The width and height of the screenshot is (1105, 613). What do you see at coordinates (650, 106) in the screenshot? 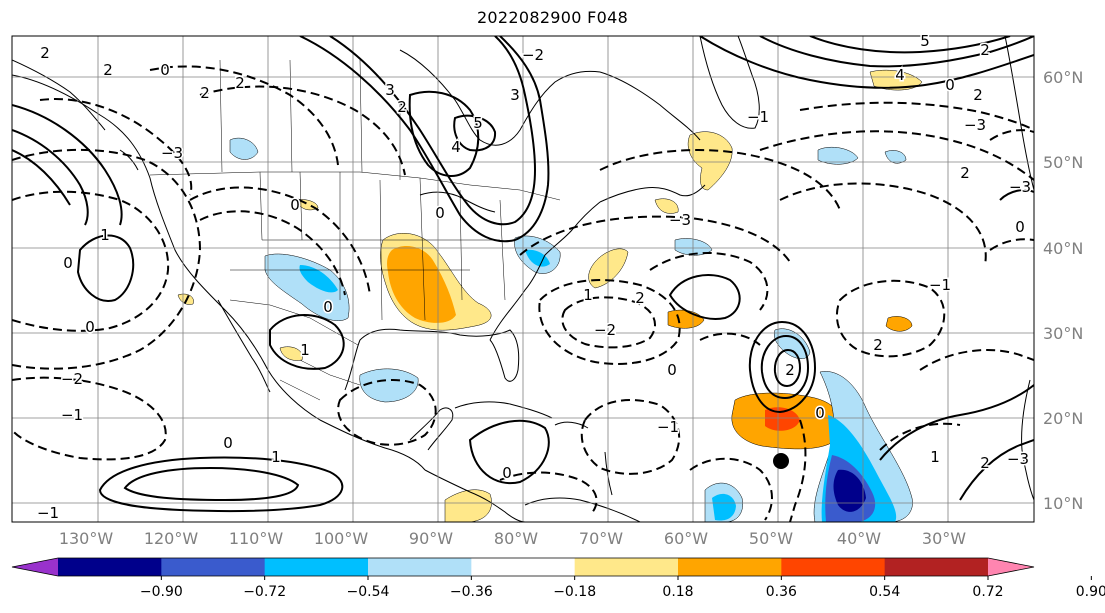
I see `labrador-coast` at bounding box center [650, 106].